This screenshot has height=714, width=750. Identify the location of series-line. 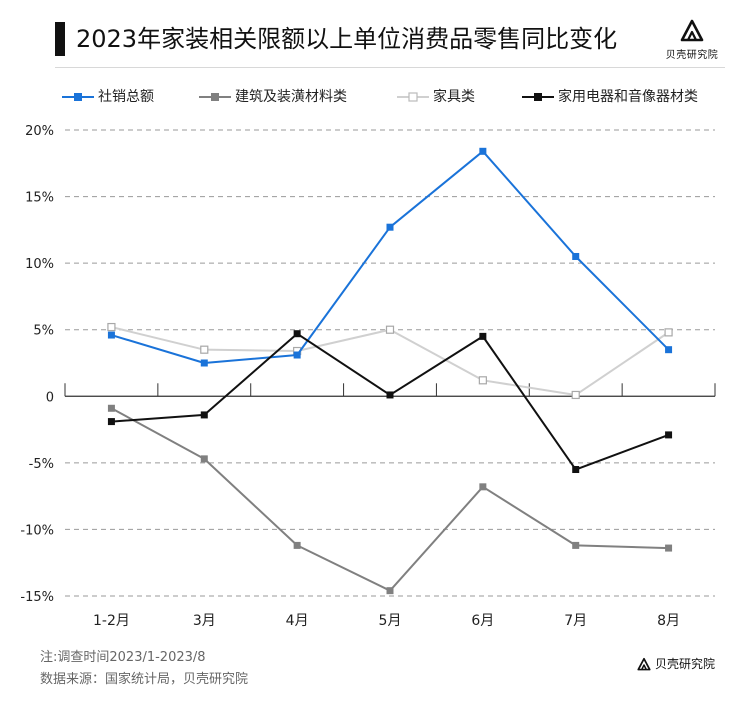
(390, 401).